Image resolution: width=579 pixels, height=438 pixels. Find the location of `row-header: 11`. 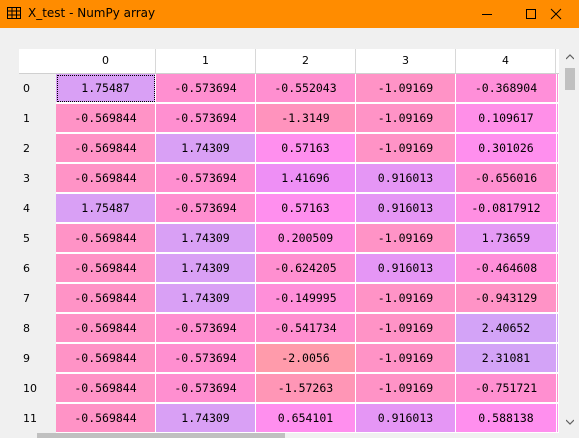

row-header: 11 is located at coordinates (37, 419).